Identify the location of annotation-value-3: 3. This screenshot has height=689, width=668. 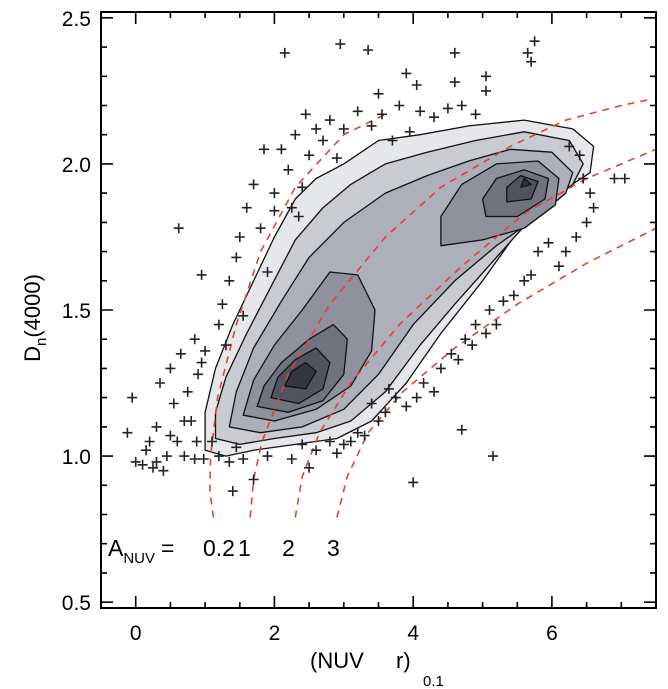
(333, 548).